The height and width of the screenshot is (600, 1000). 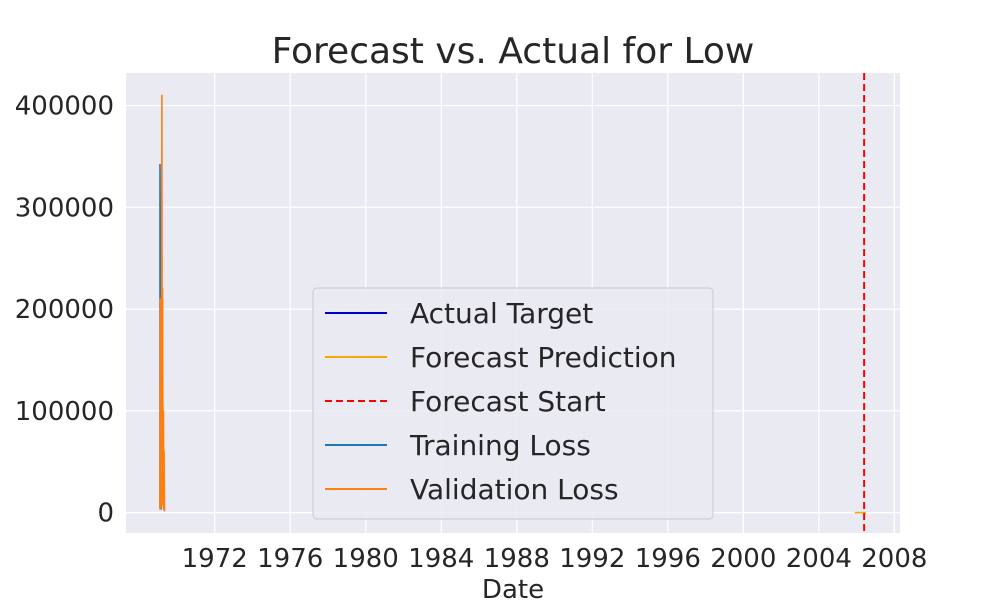 What do you see at coordinates (592, 559) in the screenshot?
I see `x-tick-label: 1992` at bounding box center [592, 559].